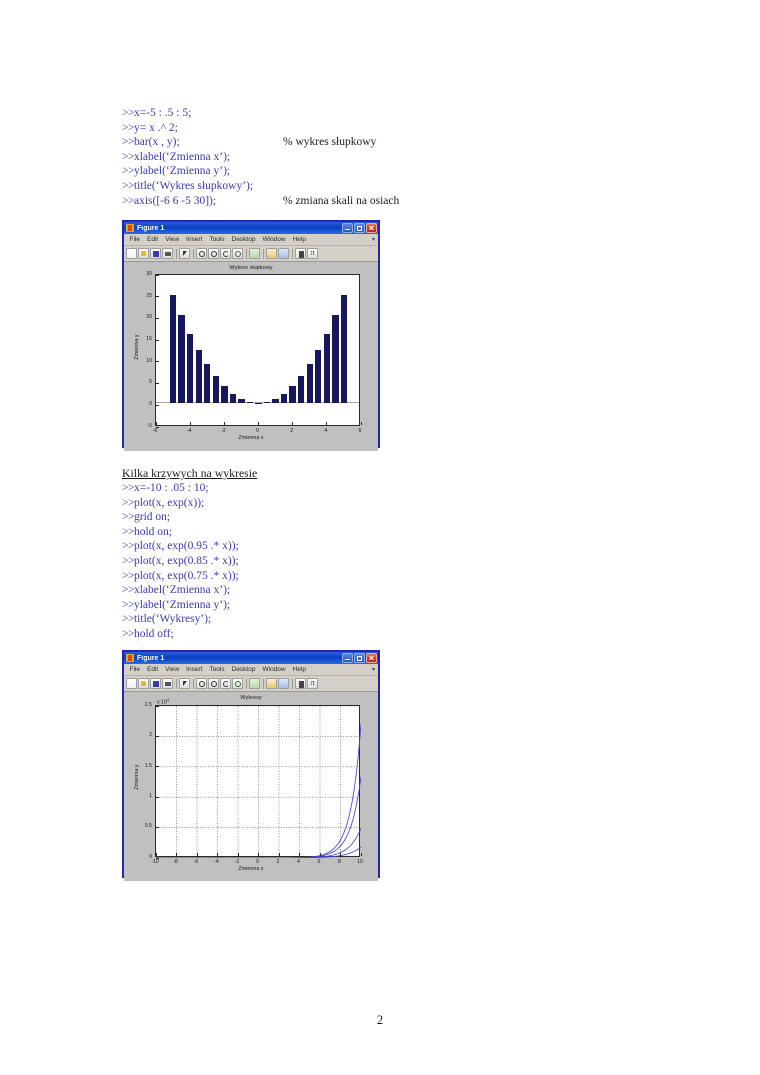  What do you see at coordinates (171, 488) in the screenshot?
I see `command-text: x=-10 : .05 : 10;` at bounding box center [171, 488].